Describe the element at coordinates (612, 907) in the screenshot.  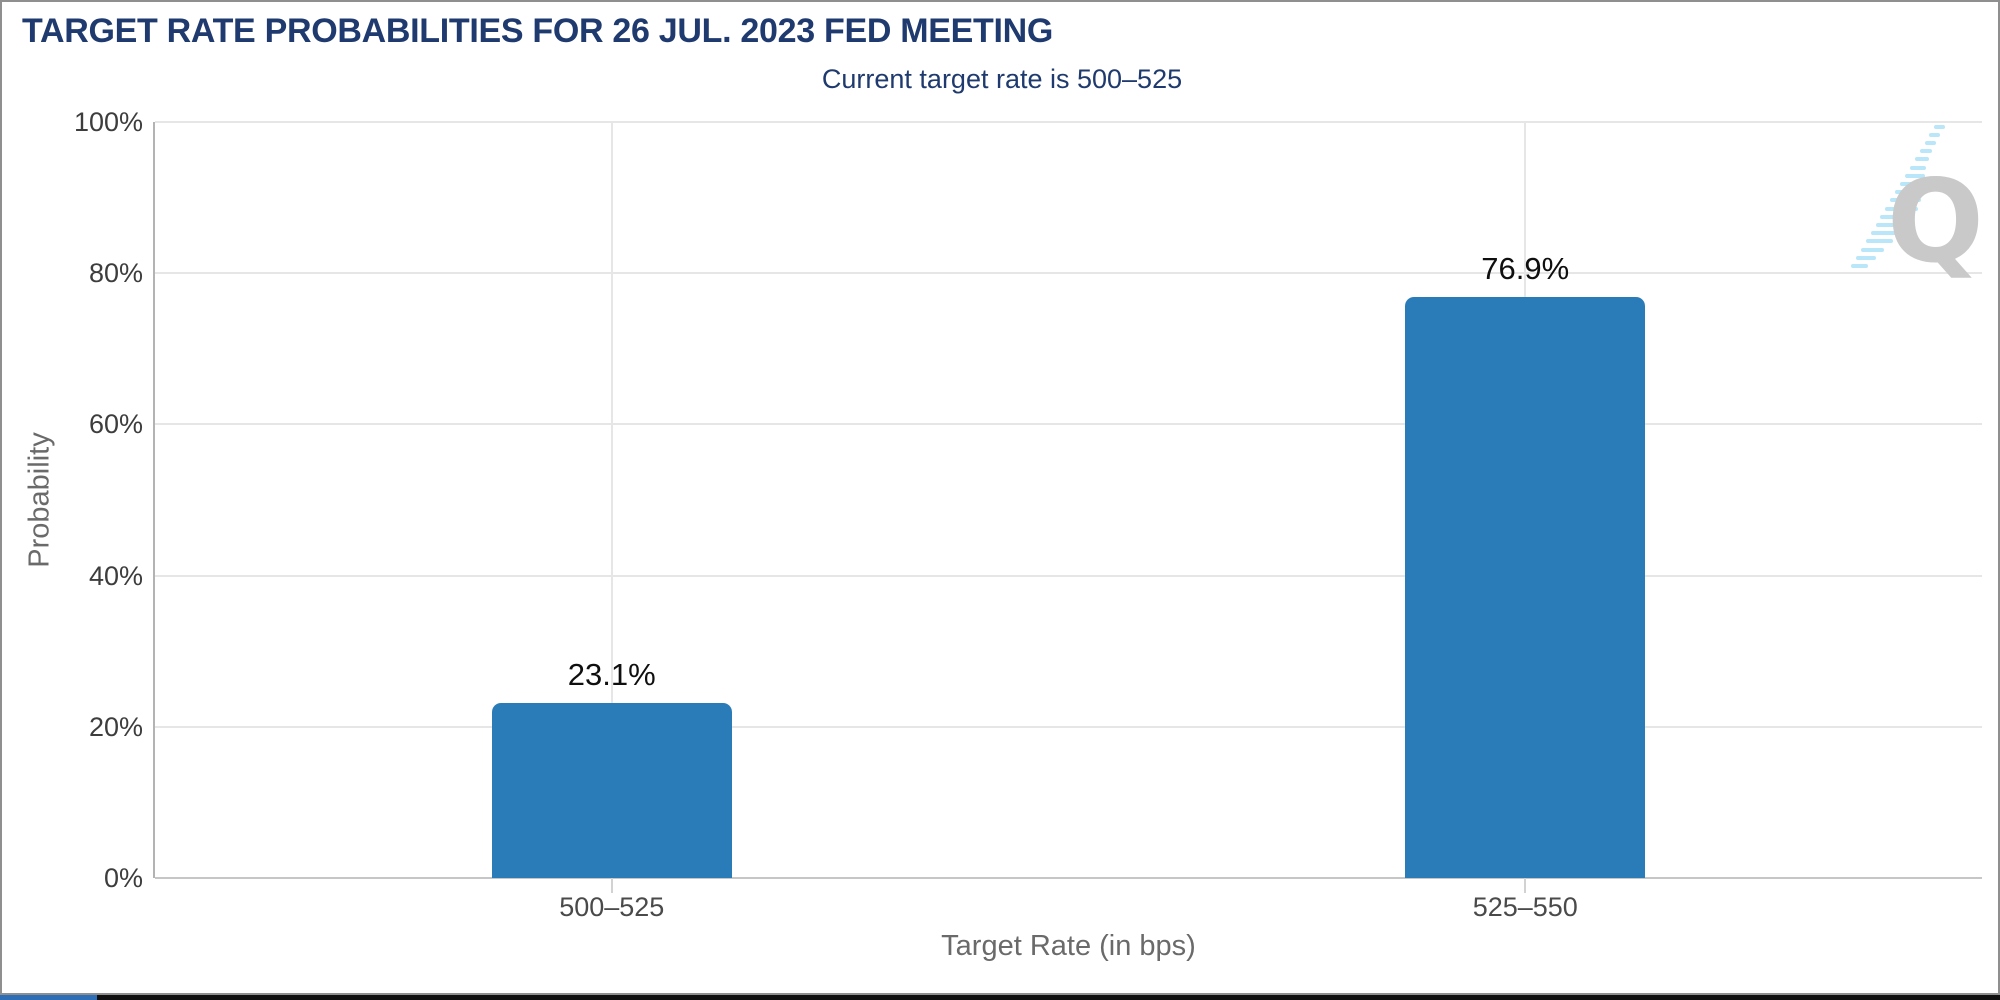
I see `x-tick-label: 500–525` at that location.